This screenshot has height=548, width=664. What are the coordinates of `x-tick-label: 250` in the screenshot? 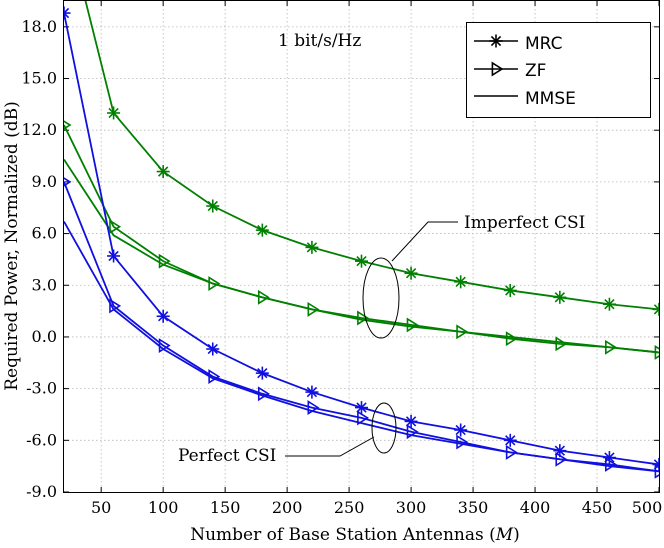 It's located at (349, 507).